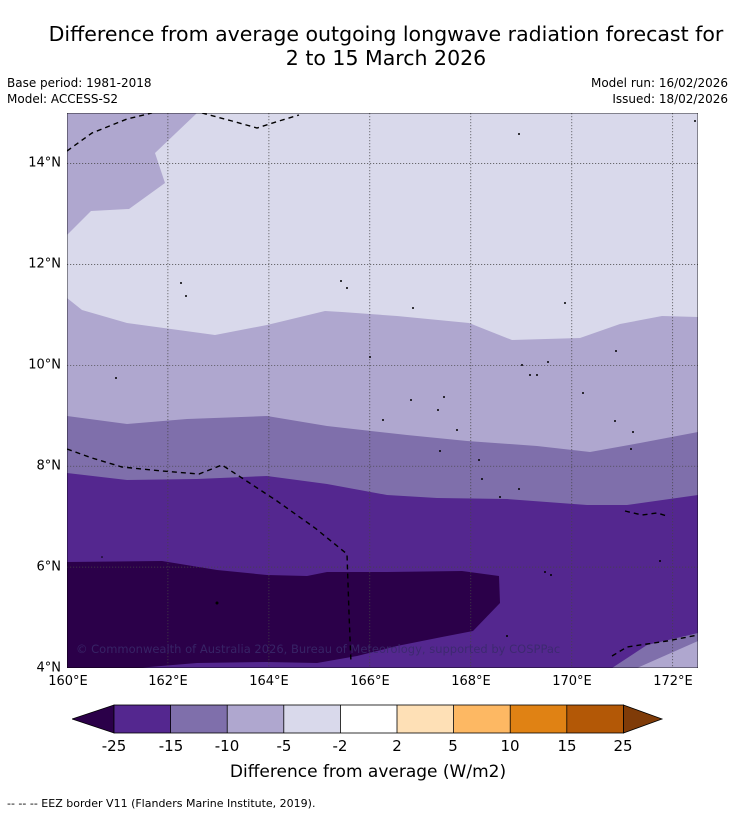  I want to click on colorbar-tick: 25, so click(623, 746).